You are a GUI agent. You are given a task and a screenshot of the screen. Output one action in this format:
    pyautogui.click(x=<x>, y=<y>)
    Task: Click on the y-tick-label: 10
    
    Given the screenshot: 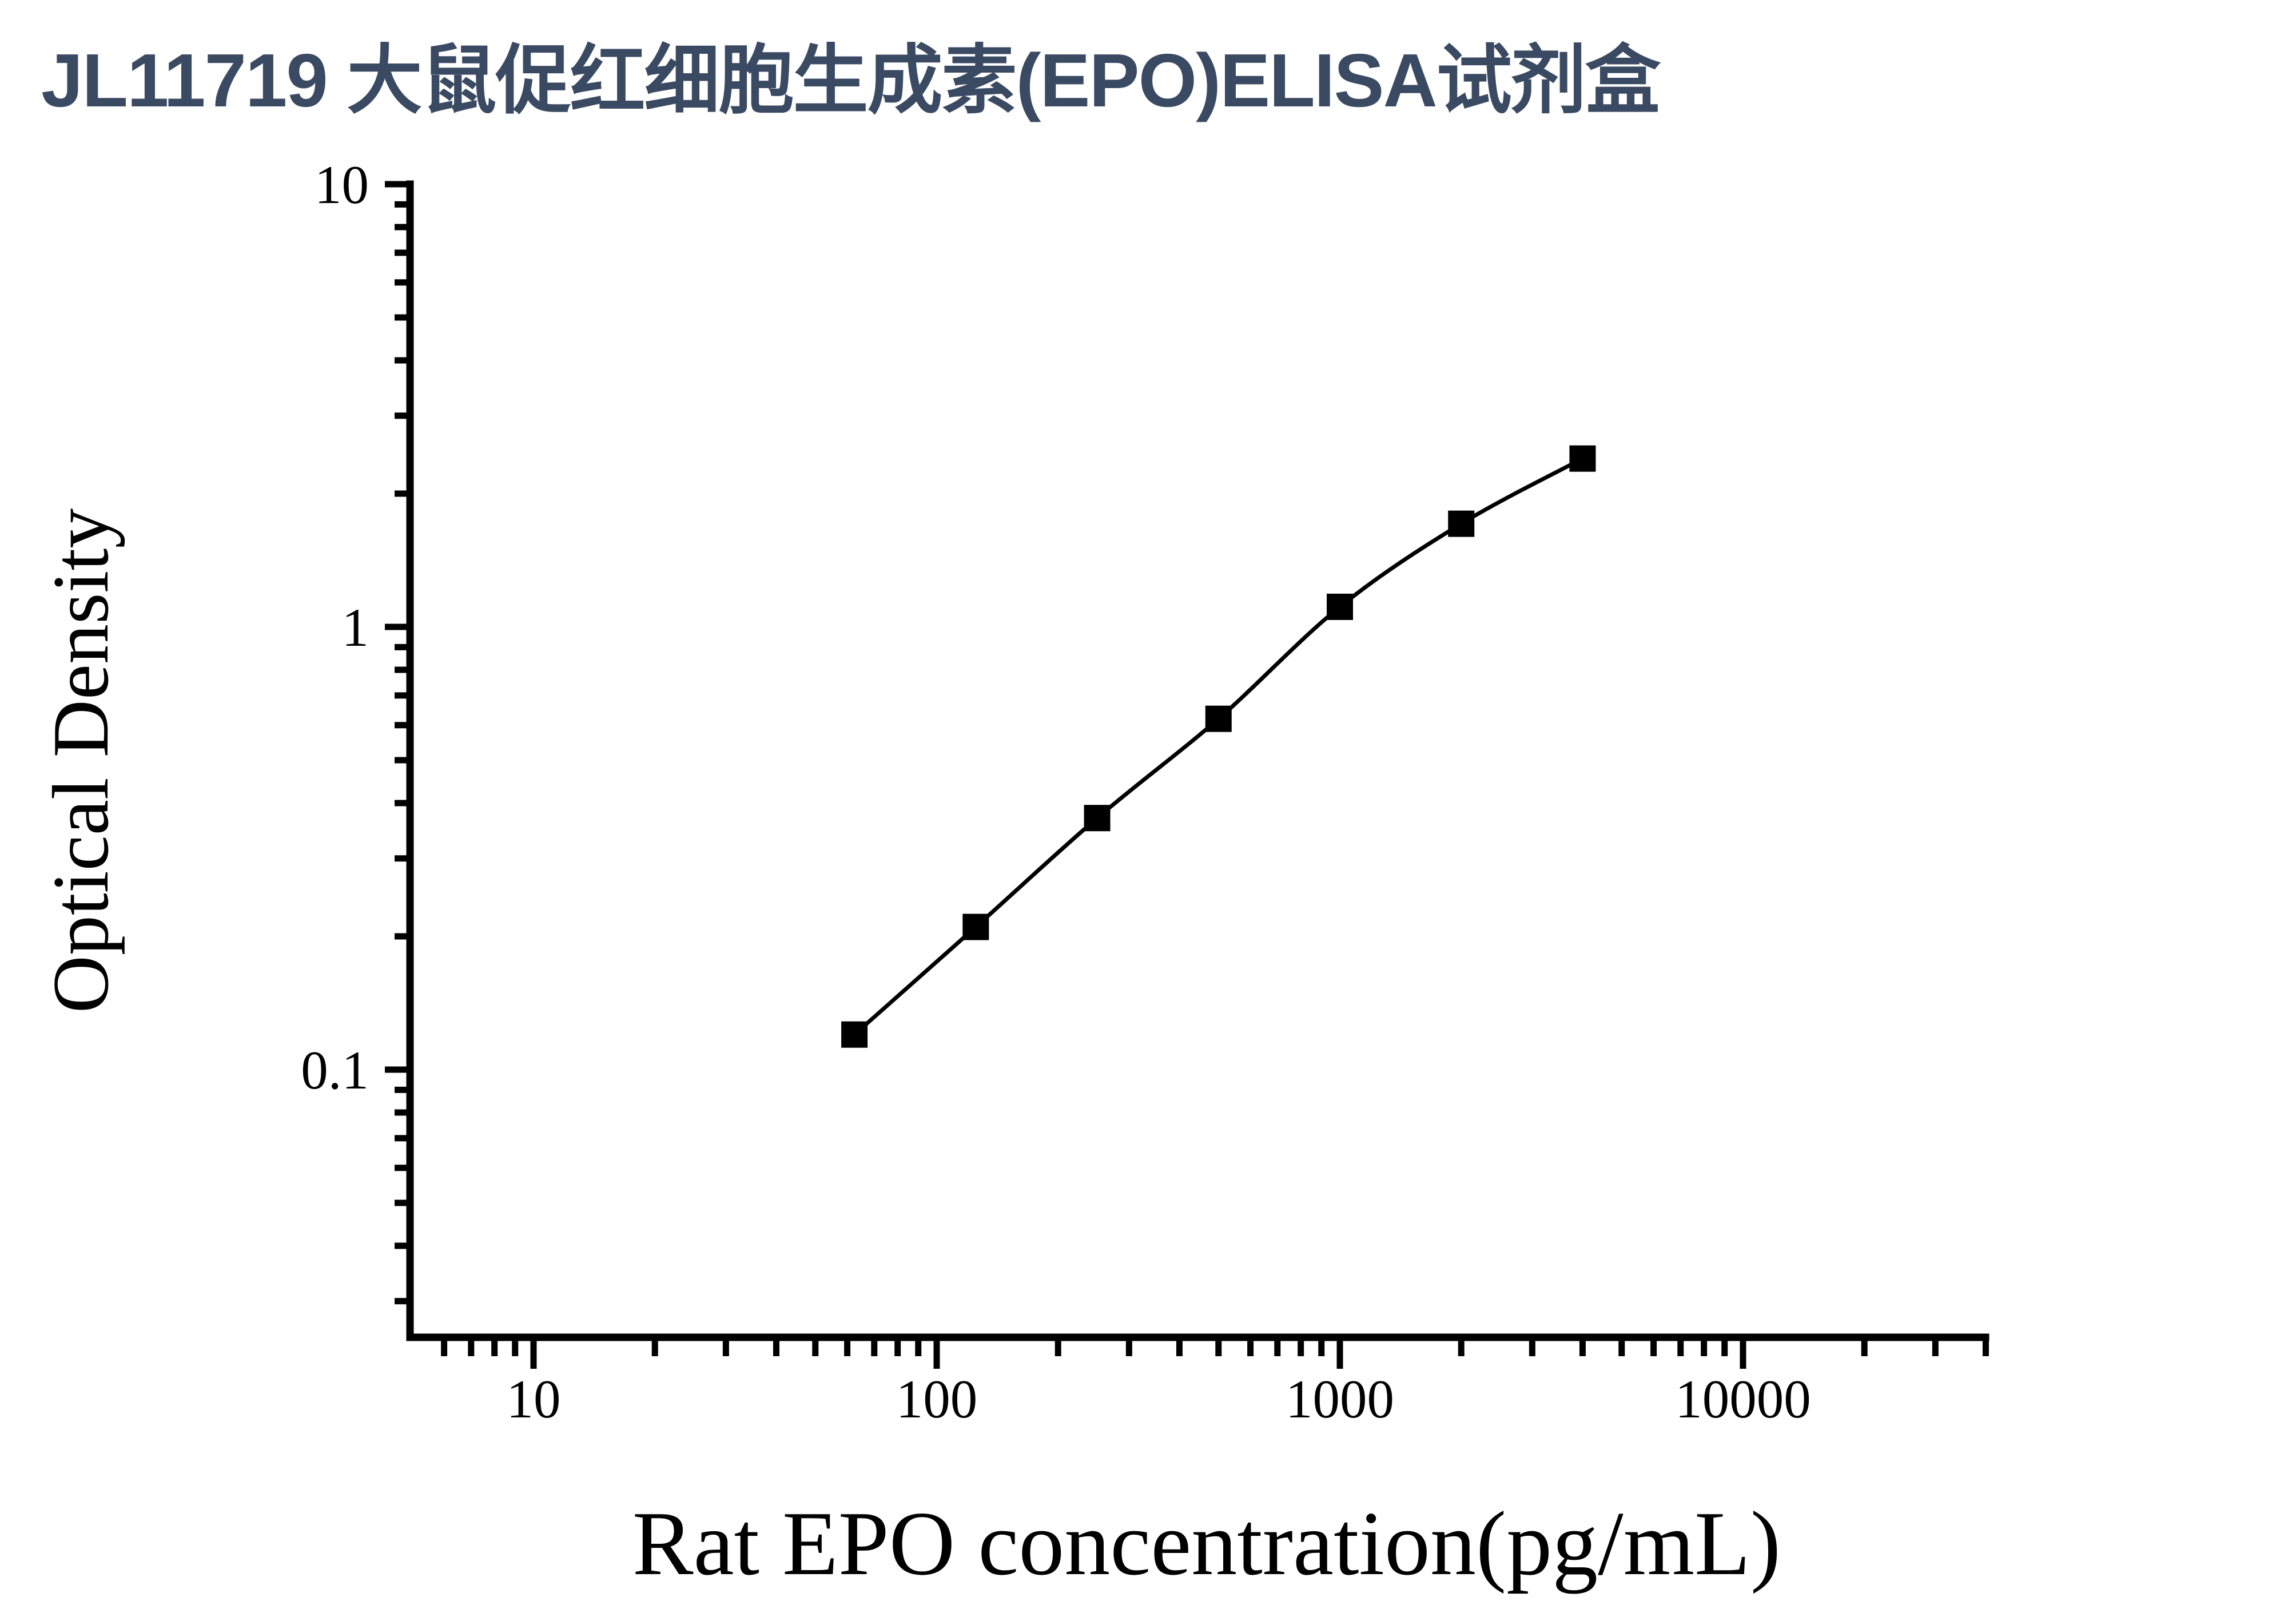 What is the action you would take?
    pyautogui.click(x=342, y=184)
    